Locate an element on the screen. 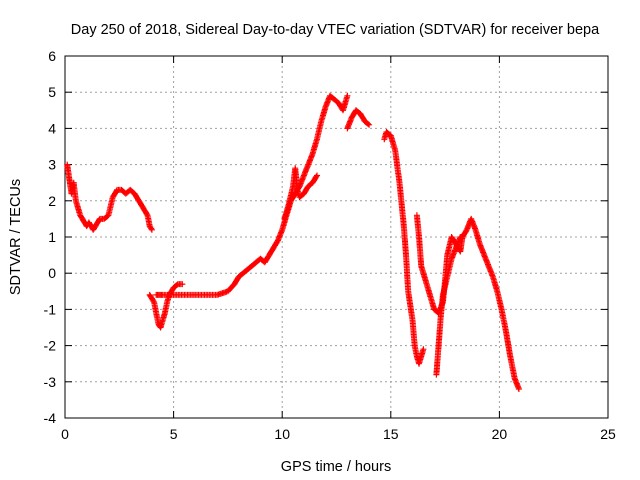 The image size is (640, 480). y-tick-label: -4 is located at coordinates (50, 418).